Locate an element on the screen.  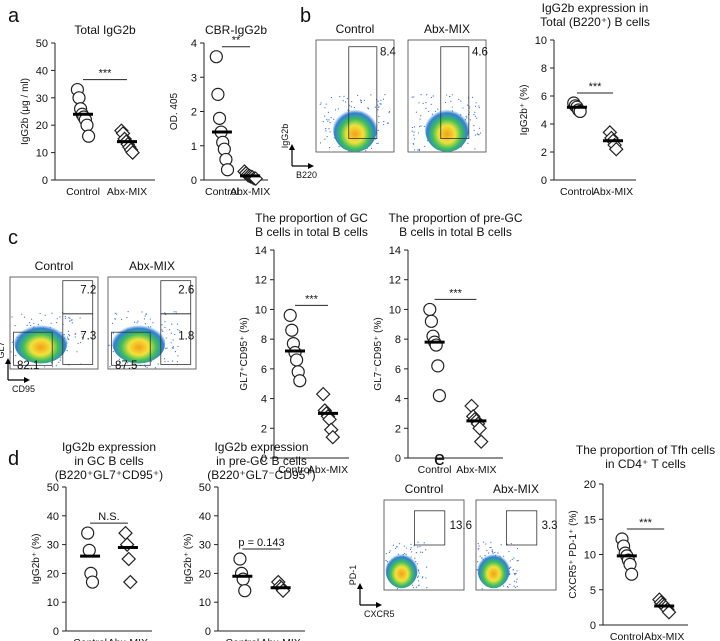
flow-plot: 13.6 Control is located at coordinates (427, 536).